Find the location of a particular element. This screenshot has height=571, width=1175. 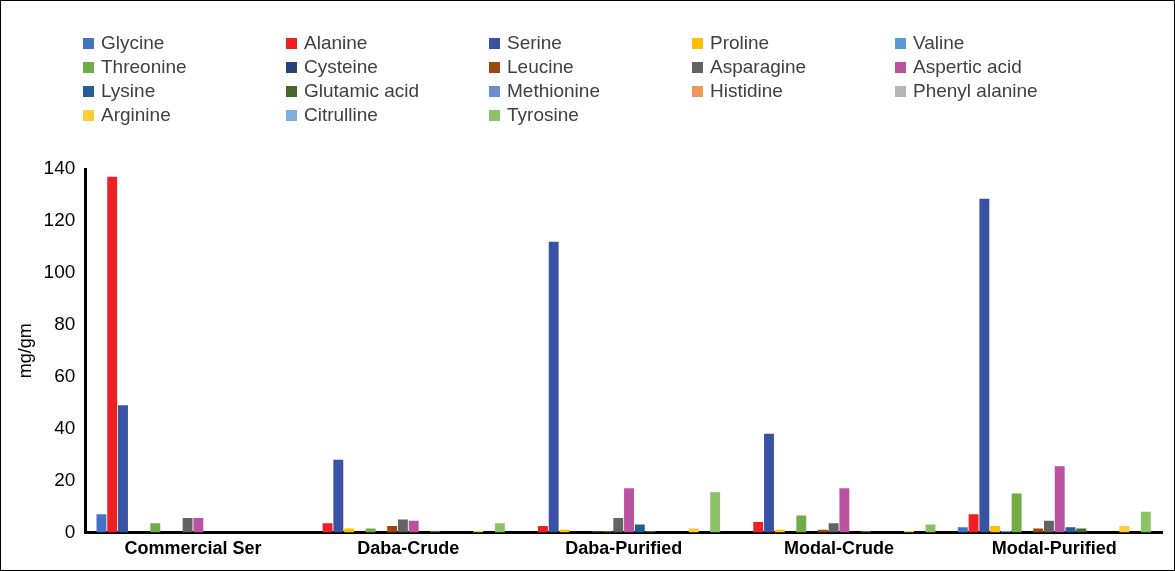

legend-label: Asparagine is located at coordinates (758, 67).